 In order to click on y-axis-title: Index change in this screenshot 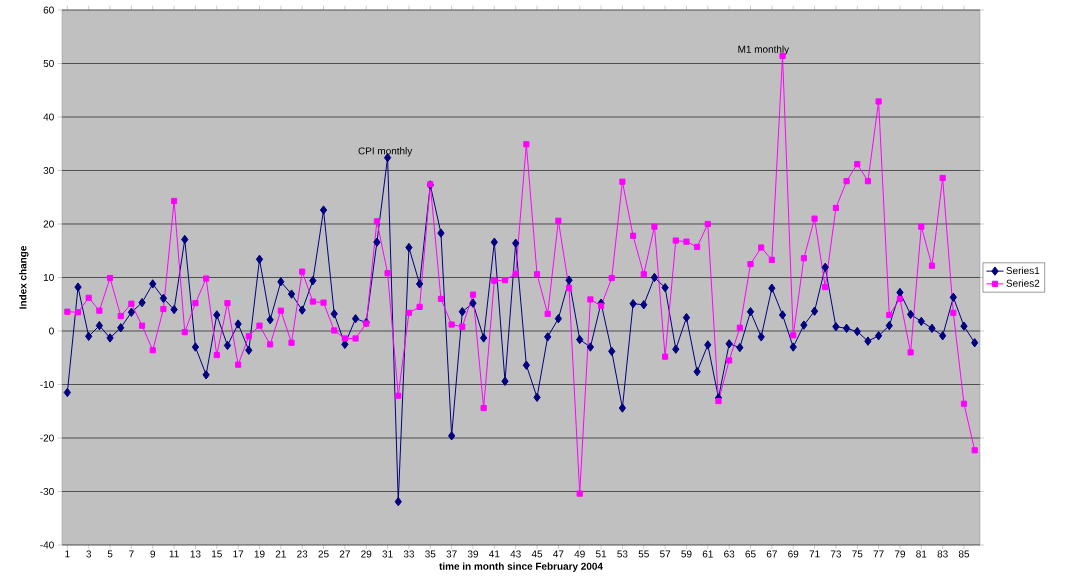, I will do `click(24, 277)`.